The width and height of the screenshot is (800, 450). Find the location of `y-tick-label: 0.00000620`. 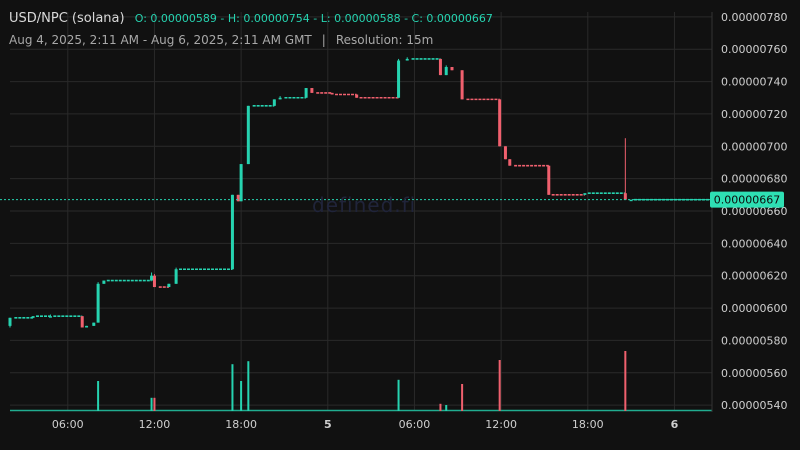

y-tick-label: 0.00000620 is located at coordinates (754, 276).